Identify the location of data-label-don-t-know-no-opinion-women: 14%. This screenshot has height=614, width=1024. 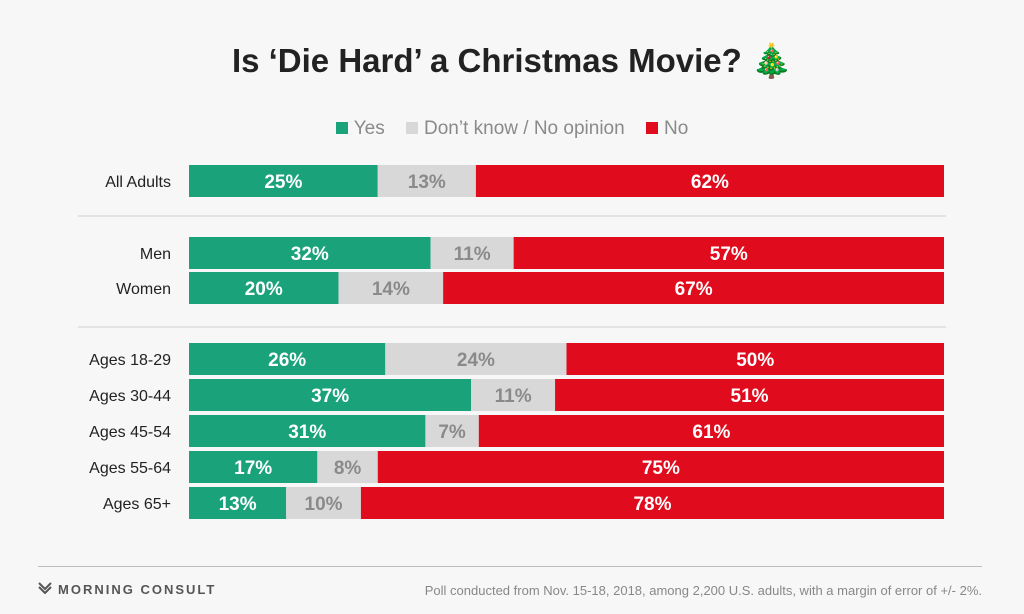
(391, 289).